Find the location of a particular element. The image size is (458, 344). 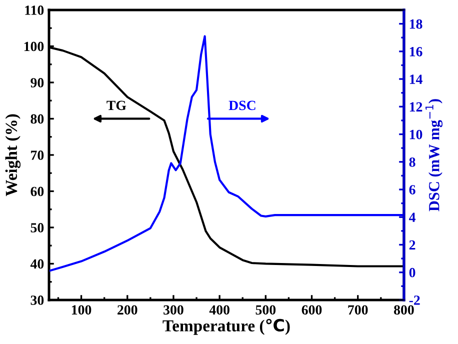

y2-tick-label: 6 is located at coordinates (412, 189).